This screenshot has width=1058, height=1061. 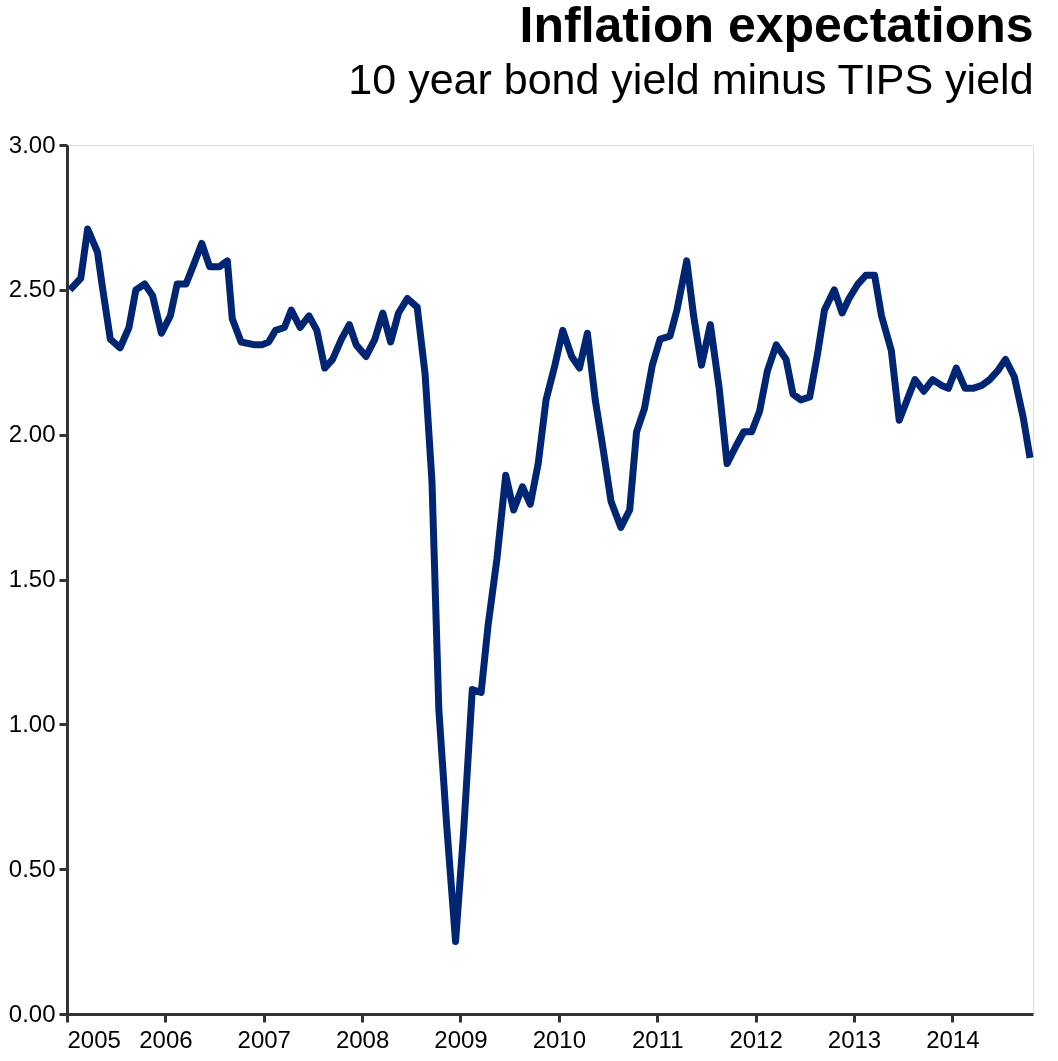 I want to click on y-tick-label: 2.00, so click(x=32, y=434).